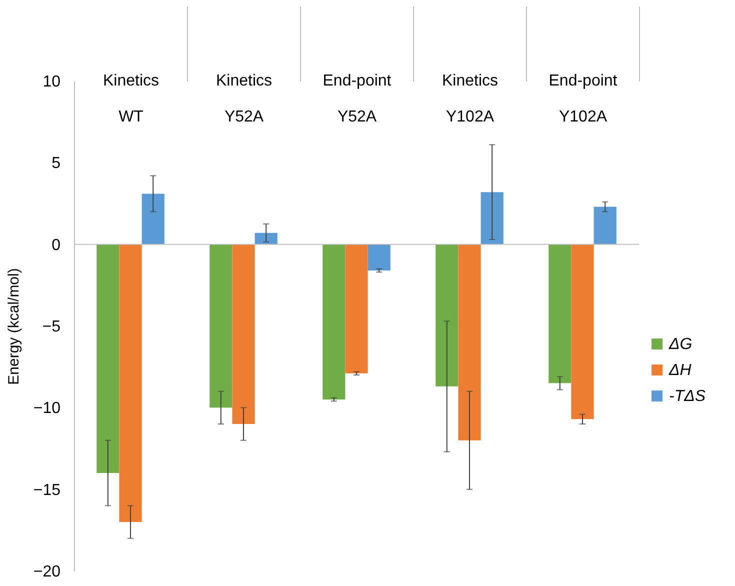 This screenshot has height=586, width=735. Describe the element at coordinates (51, 82) in the screenshot. I see `y-tick-label: 10` at that location.